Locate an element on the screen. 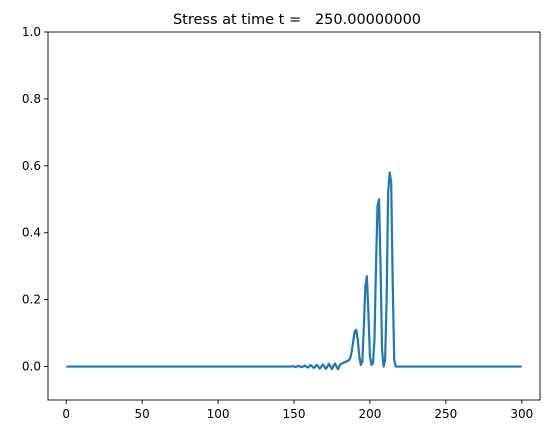  x-tick-label: 50 is located at coordinates (142, 414).